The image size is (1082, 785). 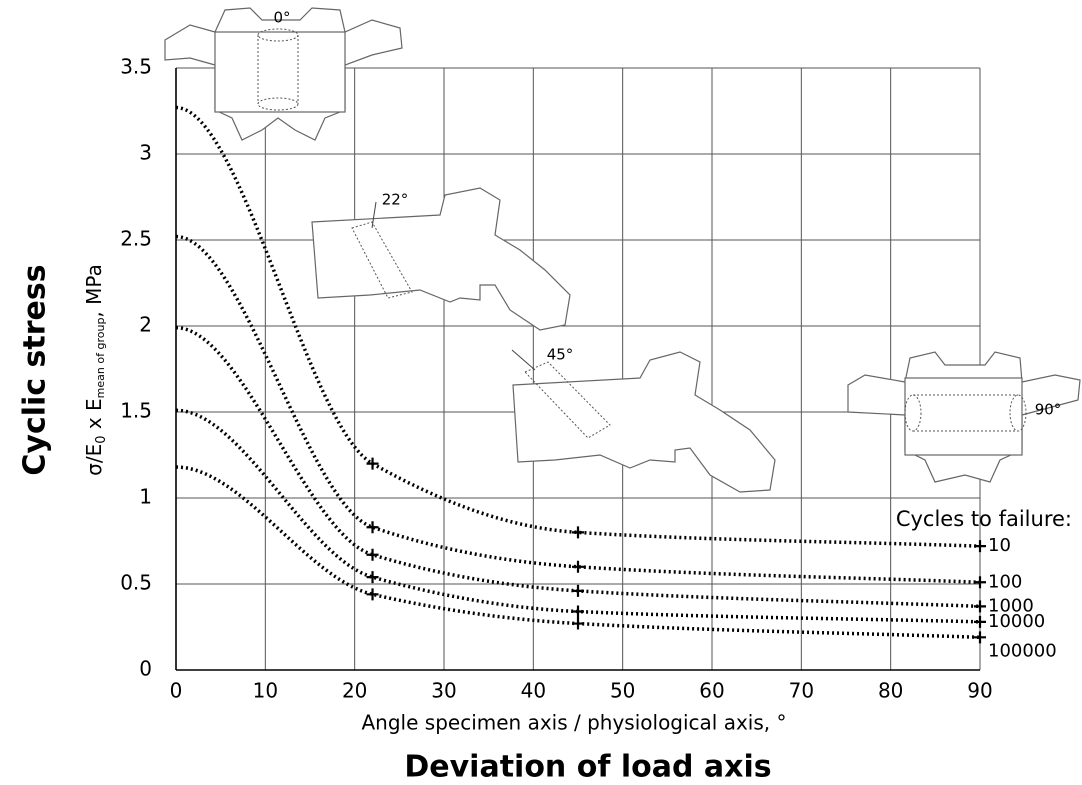 What do you see at coordinates (964, 417) in the screenshot?
I see `inset-90: 90°` at bounding box center [964, 417].